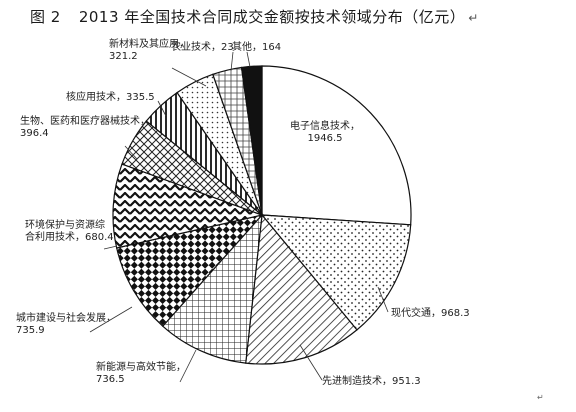  What do you see at coordinates (149, 49) in the screenshot?
I see `slice-label: 新材料及其应用， 321.2` at bounding box center [149, 49].